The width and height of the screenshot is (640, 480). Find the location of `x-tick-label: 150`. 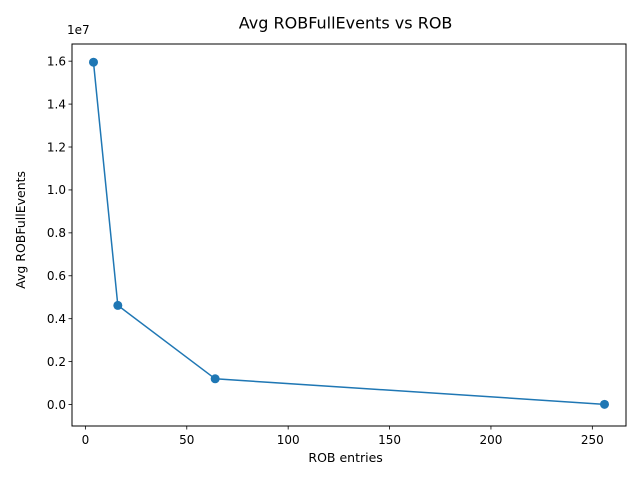

x-tick-label: 150 is located at coordinates (389, 440).